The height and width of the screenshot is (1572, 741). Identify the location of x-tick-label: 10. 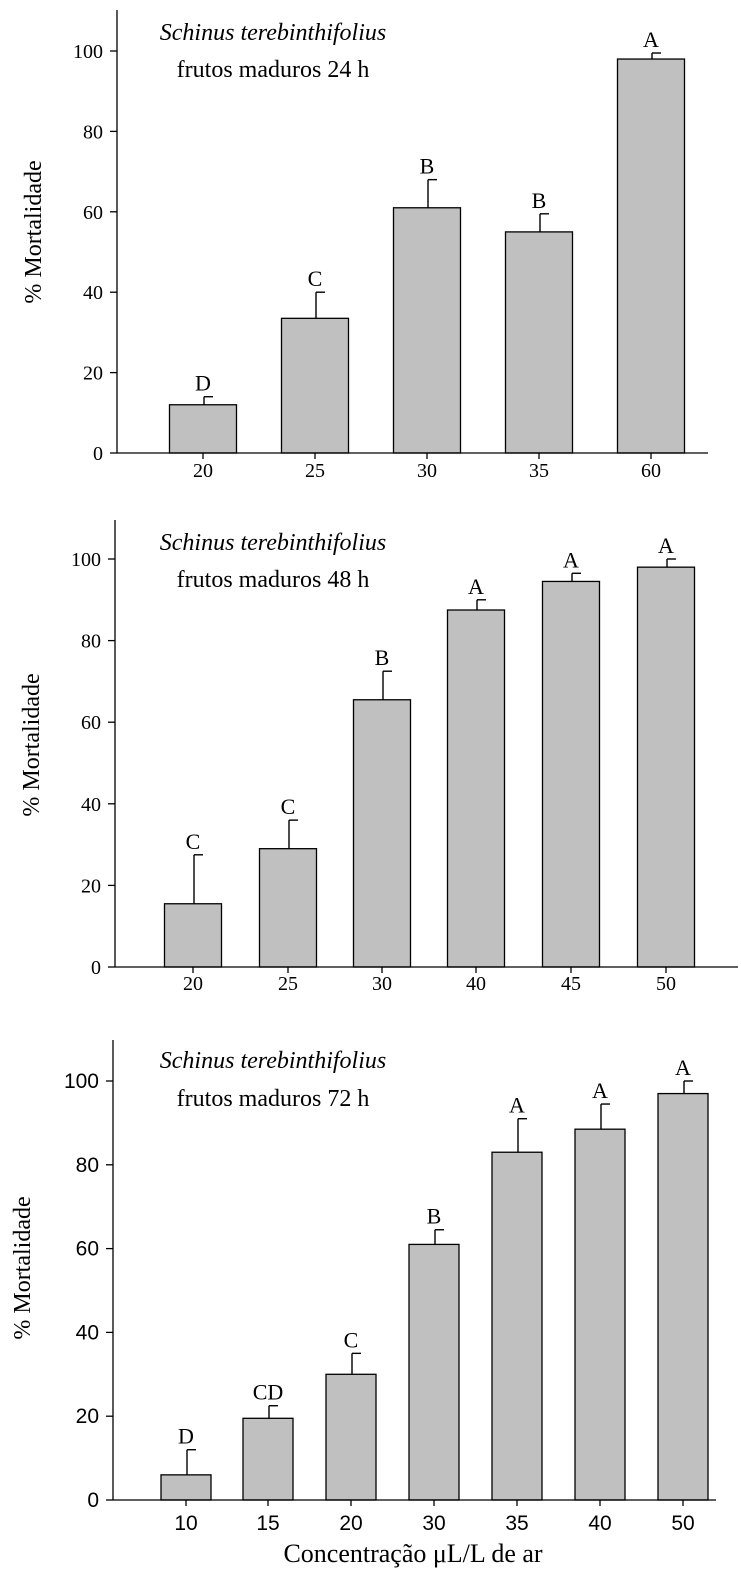
(185, 1523).